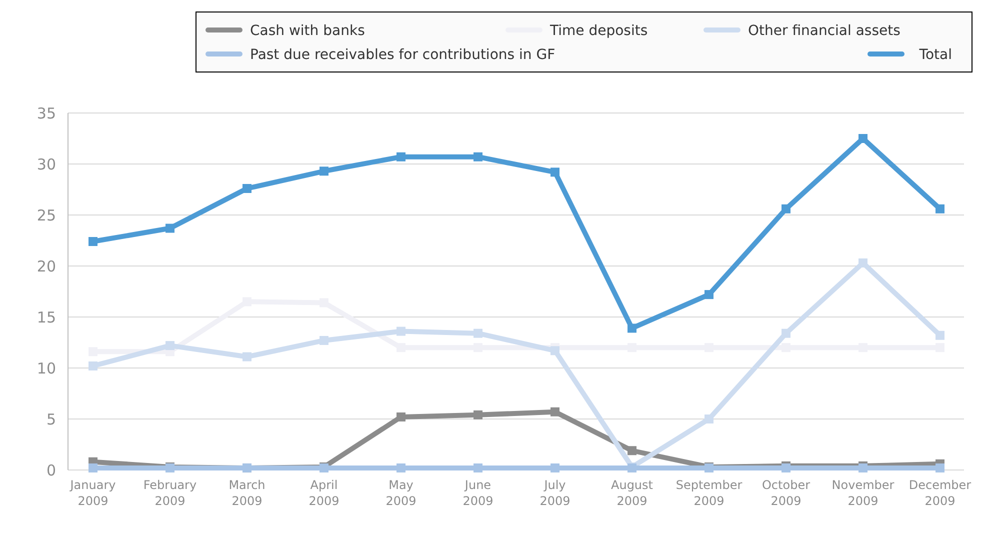 This screenshot has height=533, width=989. What do you see at coordinates (51, 419) in the screenshot?
I see `y-tick-label: 5` at bounding box center [51, 419].